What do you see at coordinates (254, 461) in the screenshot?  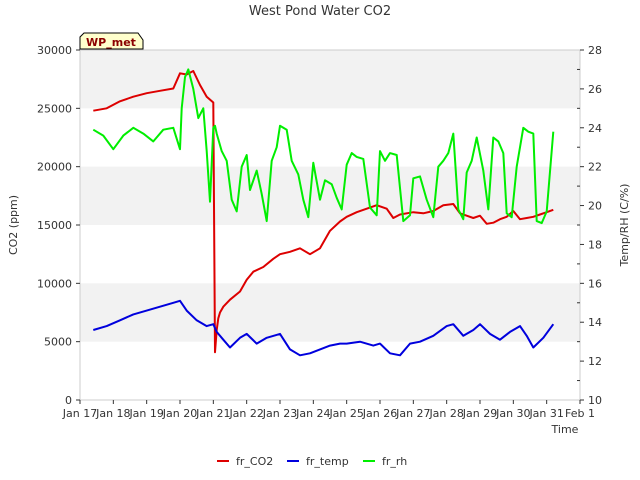 I see `legend-label: fr_CO2` at bounding box center [254, 461].